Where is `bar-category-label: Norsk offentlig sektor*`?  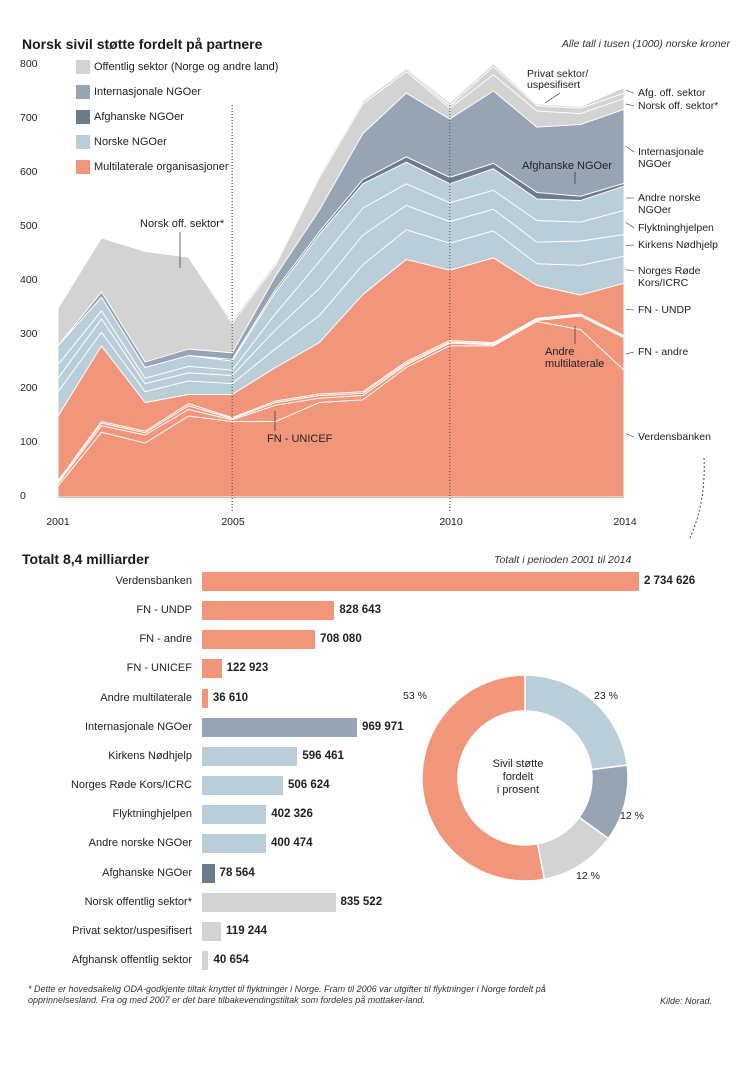
bar-category-label: Norsk offentlig sektor* is located at coordinates (138, 901).